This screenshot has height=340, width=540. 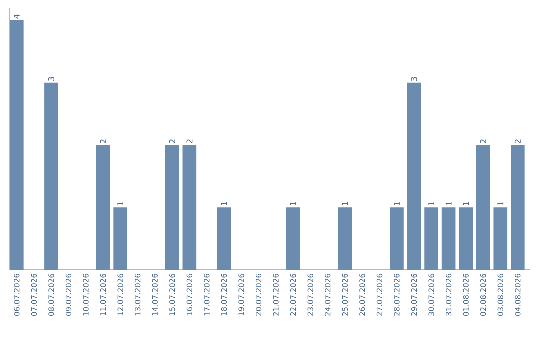 I want to click on data-label: 4, so click(x=17, y=16).